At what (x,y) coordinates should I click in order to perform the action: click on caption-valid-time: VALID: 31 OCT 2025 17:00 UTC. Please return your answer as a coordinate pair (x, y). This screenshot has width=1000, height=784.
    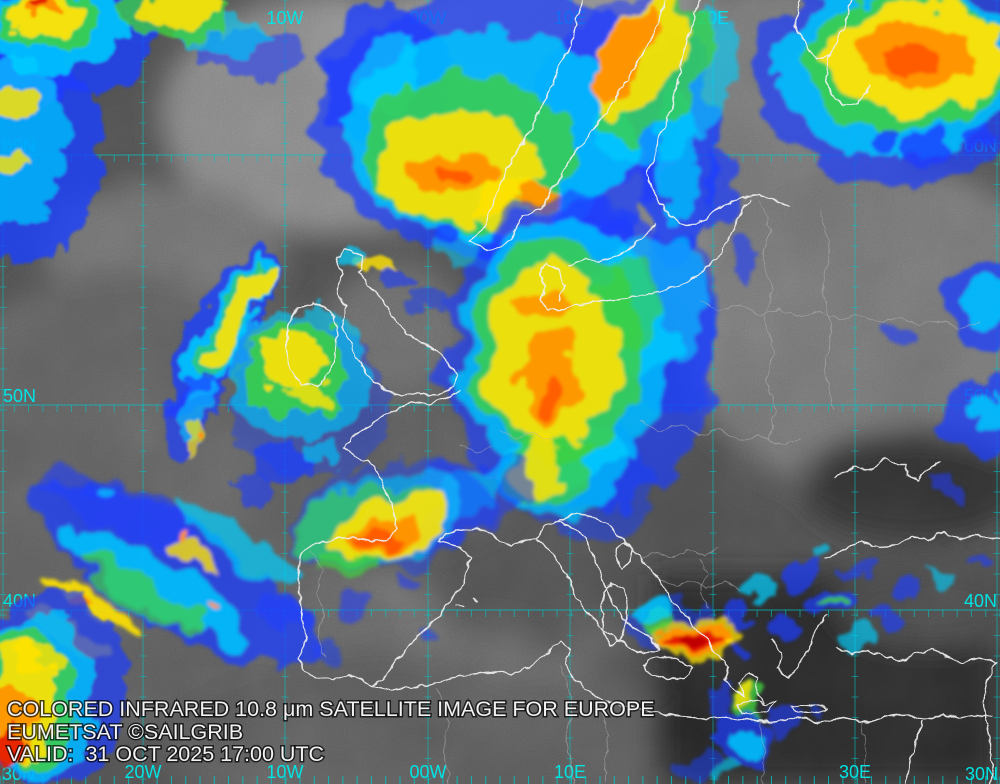
    Looking at the image, I should click on (165, 754).